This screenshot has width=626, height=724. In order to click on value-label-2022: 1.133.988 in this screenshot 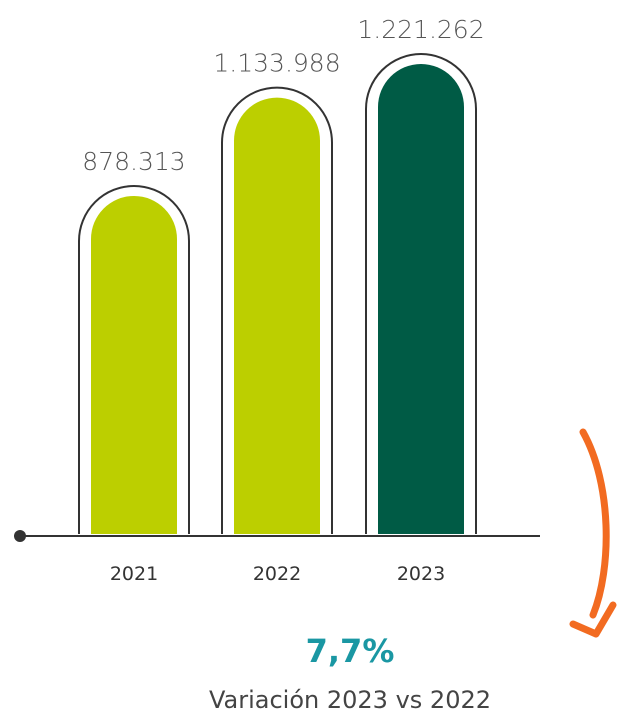, I will do `click(276, 63)`.